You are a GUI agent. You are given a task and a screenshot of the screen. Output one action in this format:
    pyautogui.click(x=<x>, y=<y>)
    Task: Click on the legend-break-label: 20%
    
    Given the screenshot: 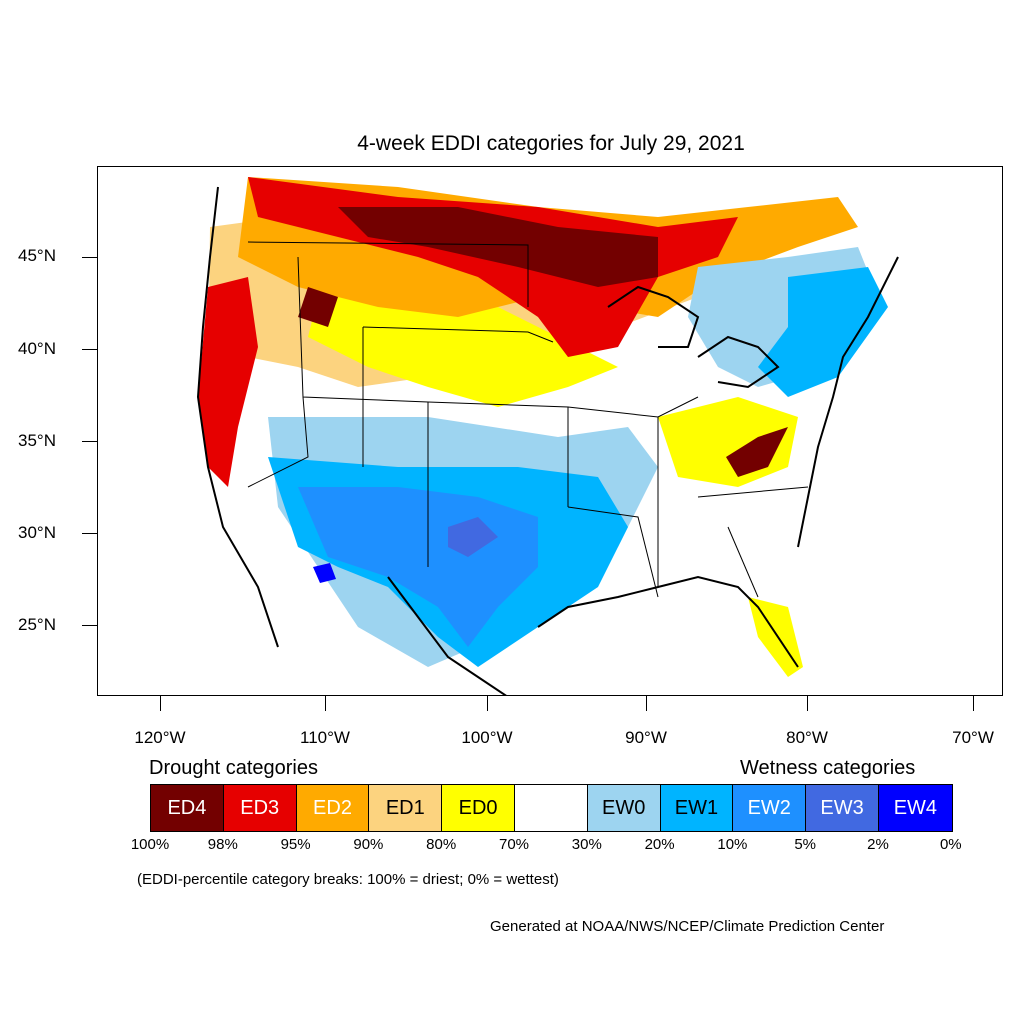 What is the action you would take?
    pyautogui.click(x=659, y=844)
    